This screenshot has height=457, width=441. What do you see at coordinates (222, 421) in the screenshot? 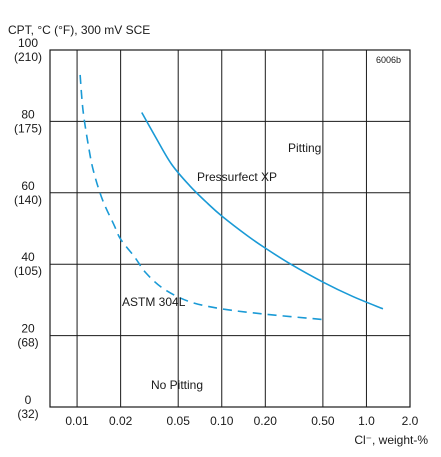
I see `x-tick-label: 0.10` at bounding box center [222, 421].